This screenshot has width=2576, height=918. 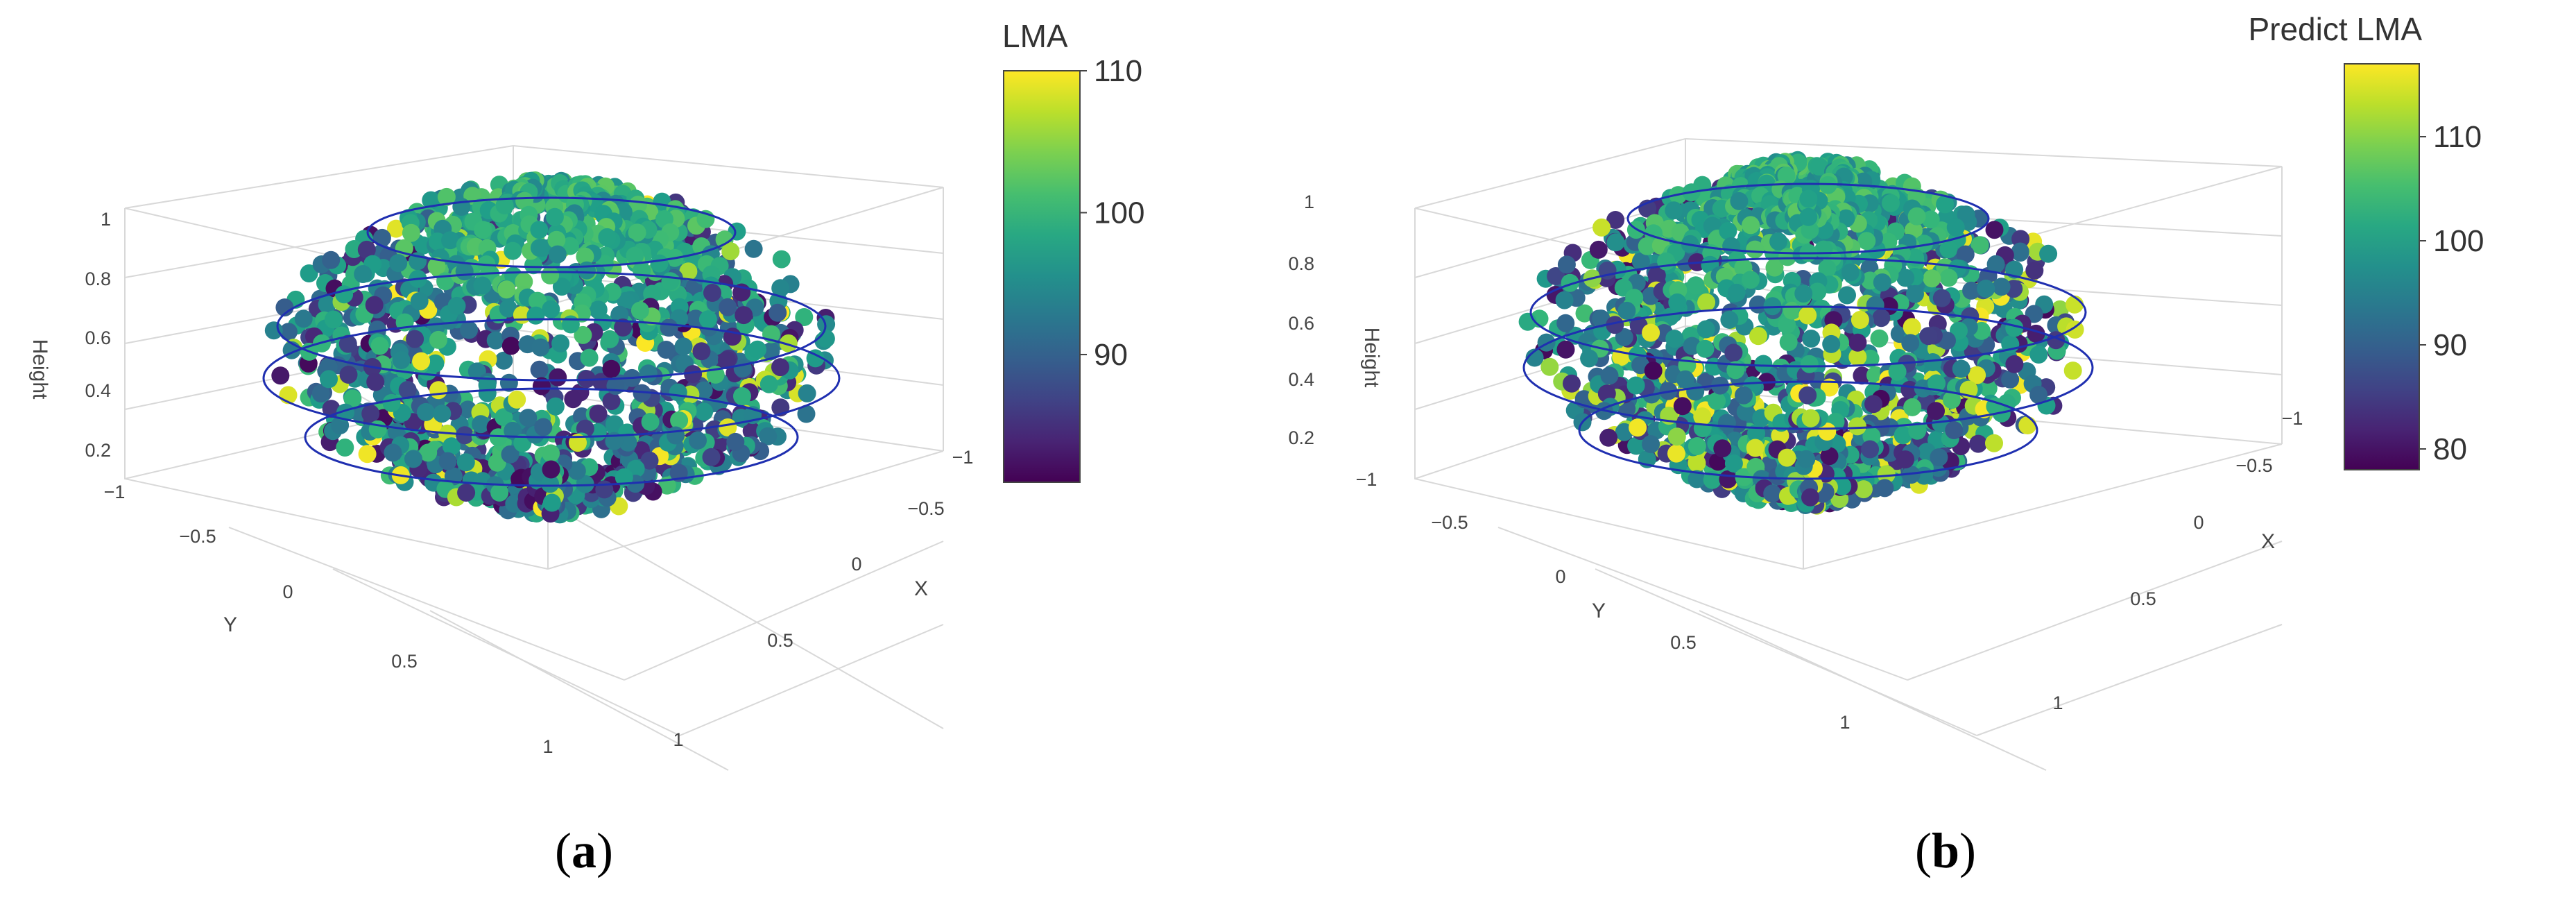 I want to click on data-points, so click(x=1801, y=333).